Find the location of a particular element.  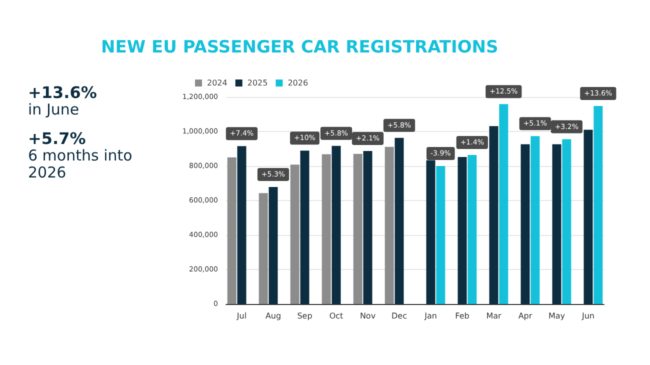

text: +5.7% is located at coordinates (57, 138).